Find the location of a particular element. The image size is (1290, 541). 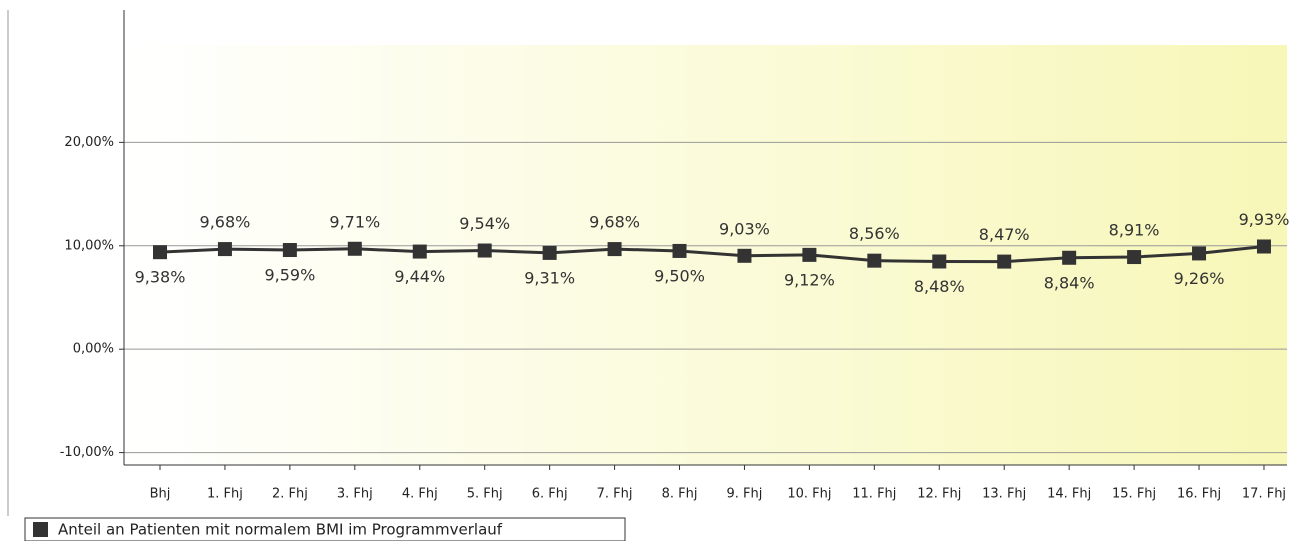

value-label: 9,59% is located at coordinates (289, 275).